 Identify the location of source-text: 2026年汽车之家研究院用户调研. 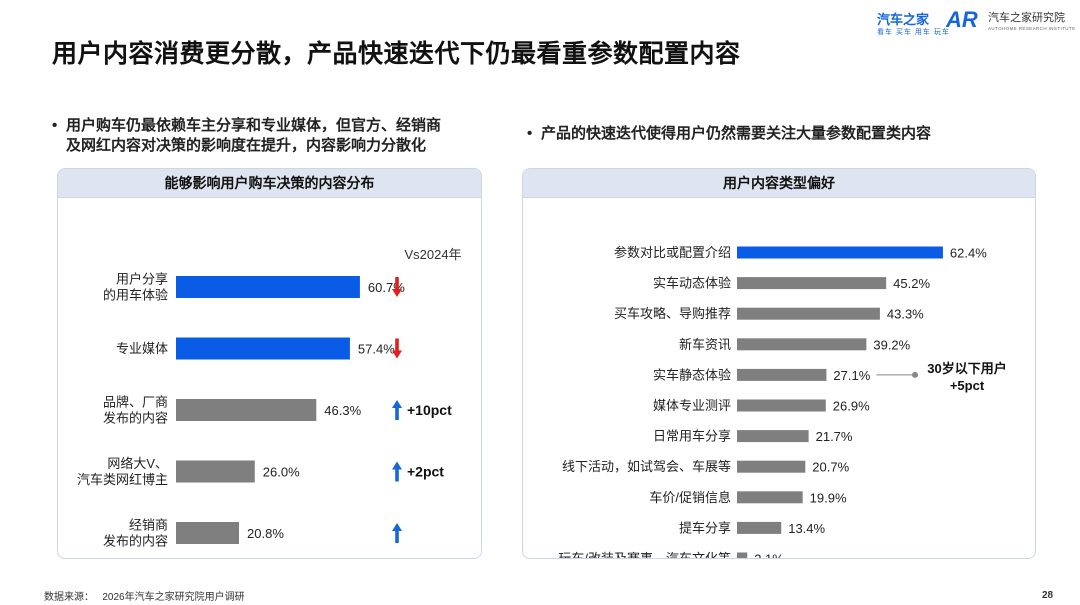
(173, 597).